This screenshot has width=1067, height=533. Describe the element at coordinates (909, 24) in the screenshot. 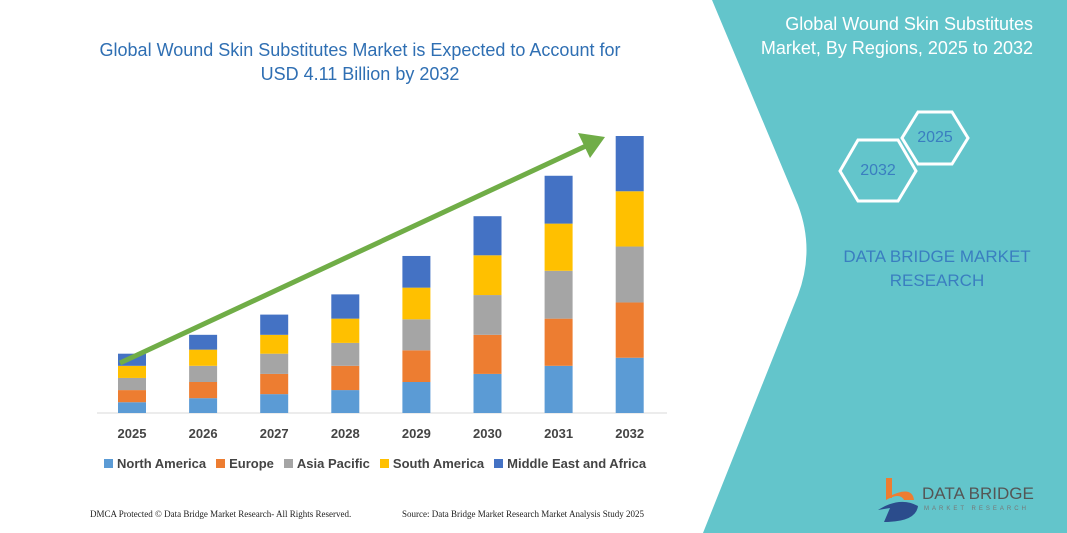

I see `side-title-line1: Global Wound Skin Substitutes` at that location.